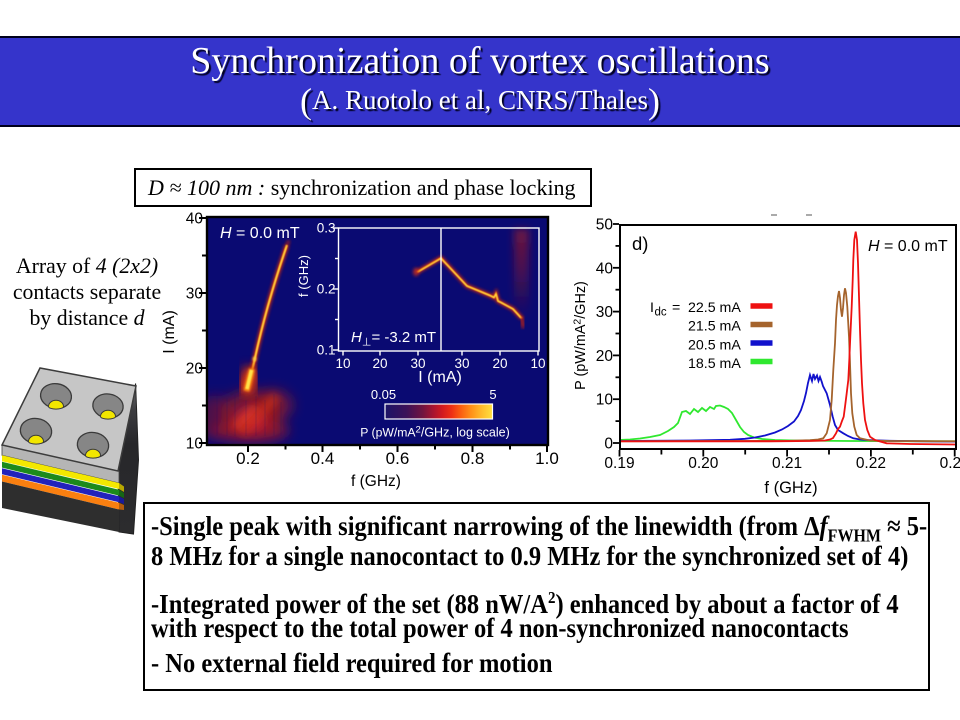 The height and width of the screenshot is (720, 960). I want to click on svg-text: 0.19, so click(619, 463).